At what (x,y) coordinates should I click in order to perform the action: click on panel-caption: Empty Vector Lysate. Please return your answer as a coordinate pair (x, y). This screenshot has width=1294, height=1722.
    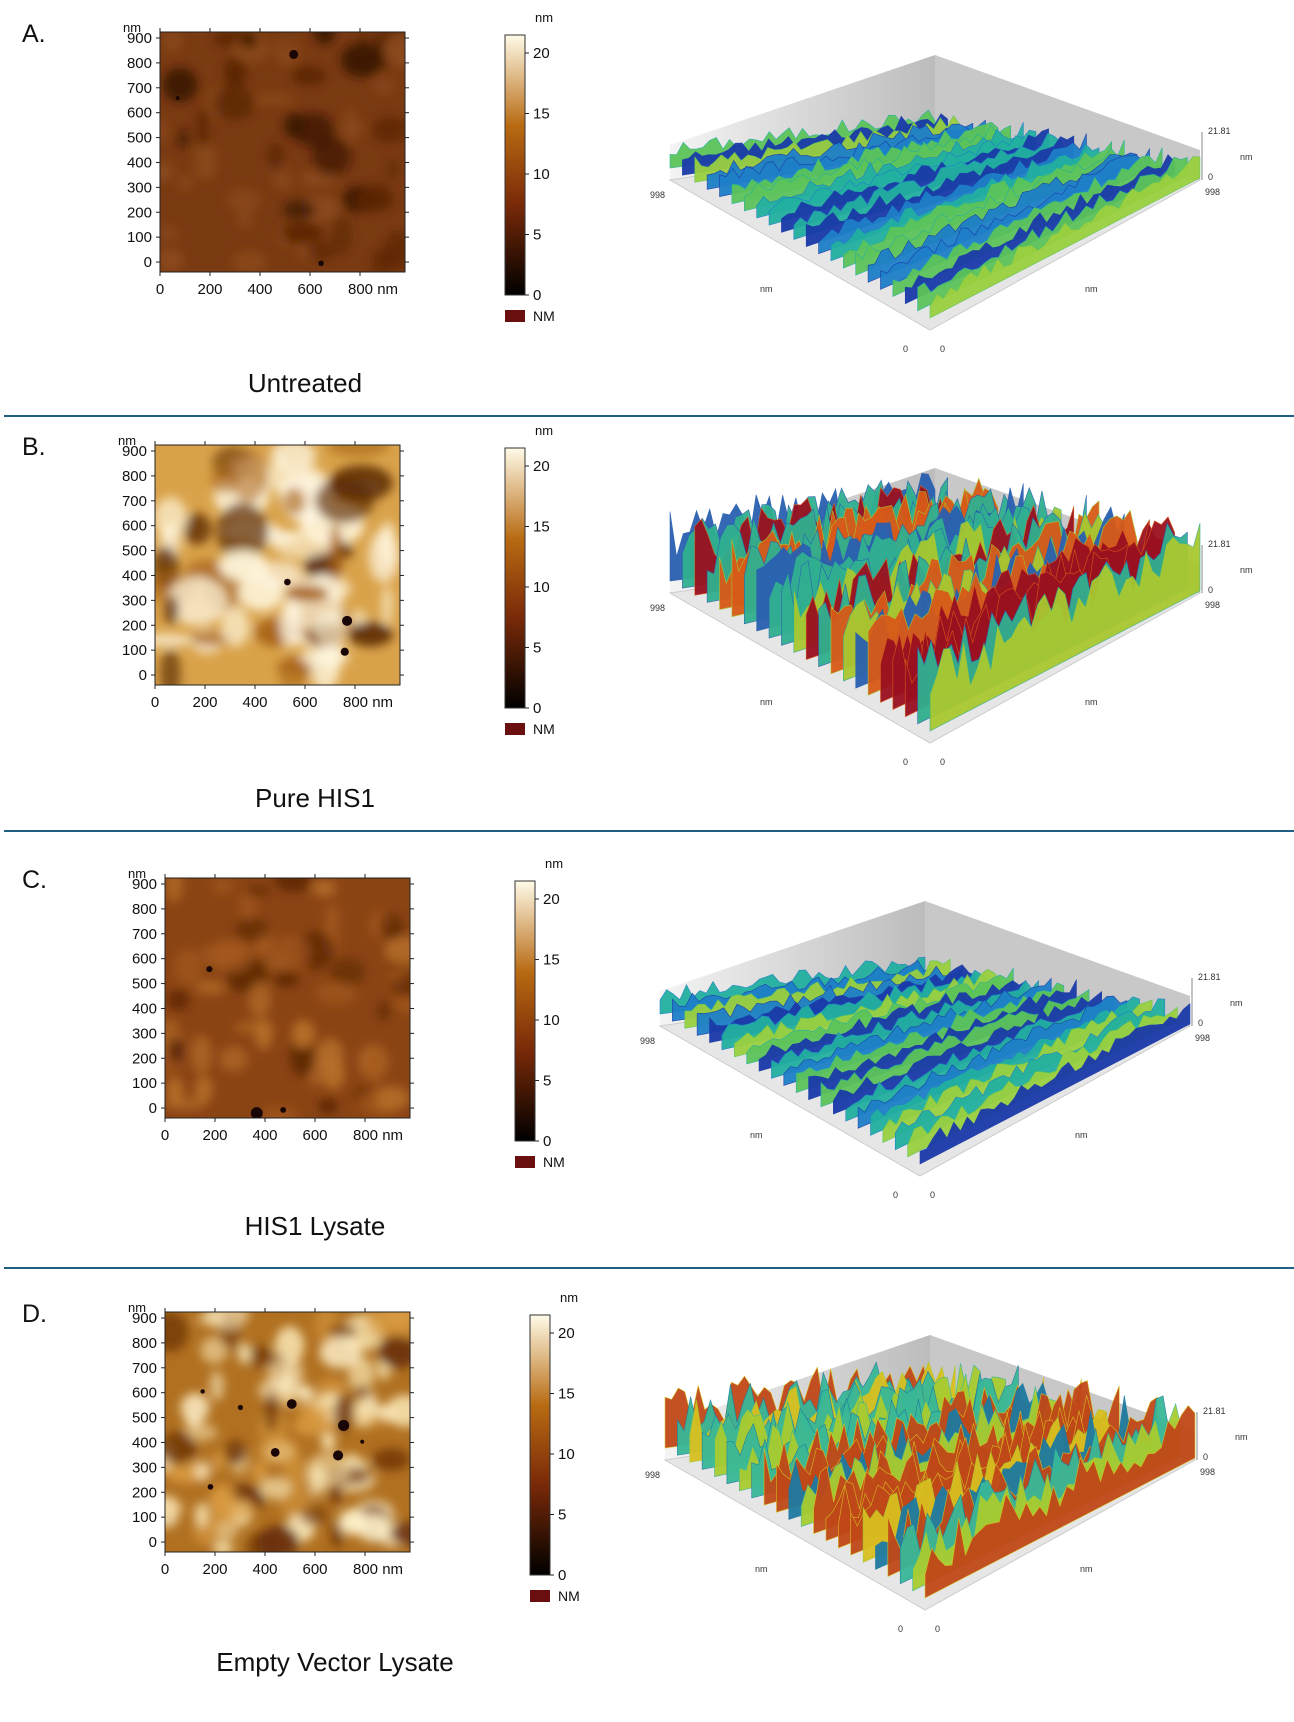
    Looking at the image, I should click on (335, 1662).